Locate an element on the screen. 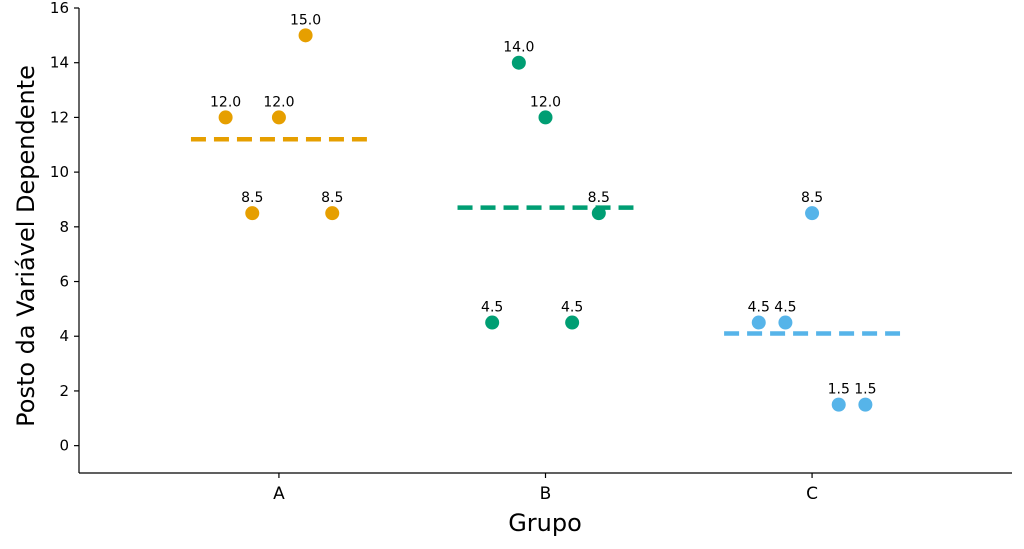 This screenshot has width=1024, height=549. y-tick-label: 12 is located at coordinates (59, 117).